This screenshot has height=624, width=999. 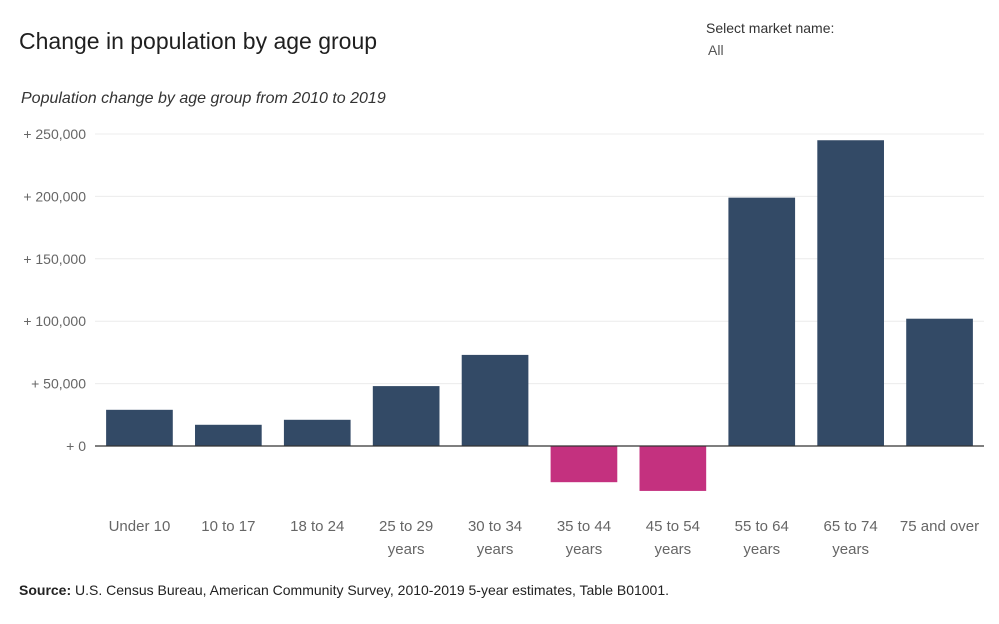 What do you see at coordinates (584, 538) in the screenshot?
I see `x-category-label: 35 to 44 years` at bounding box center [584, 538].